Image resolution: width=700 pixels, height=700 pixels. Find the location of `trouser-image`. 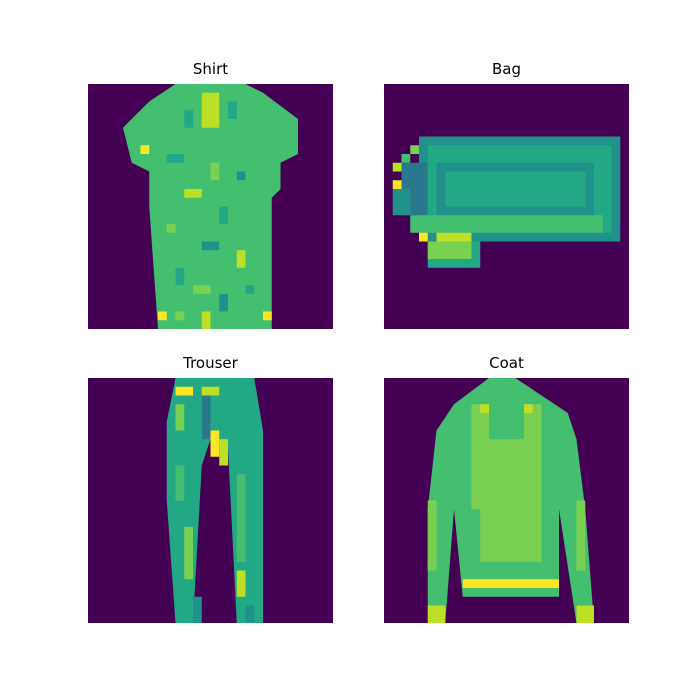

trouser-image is located at coordinates (210, 500).